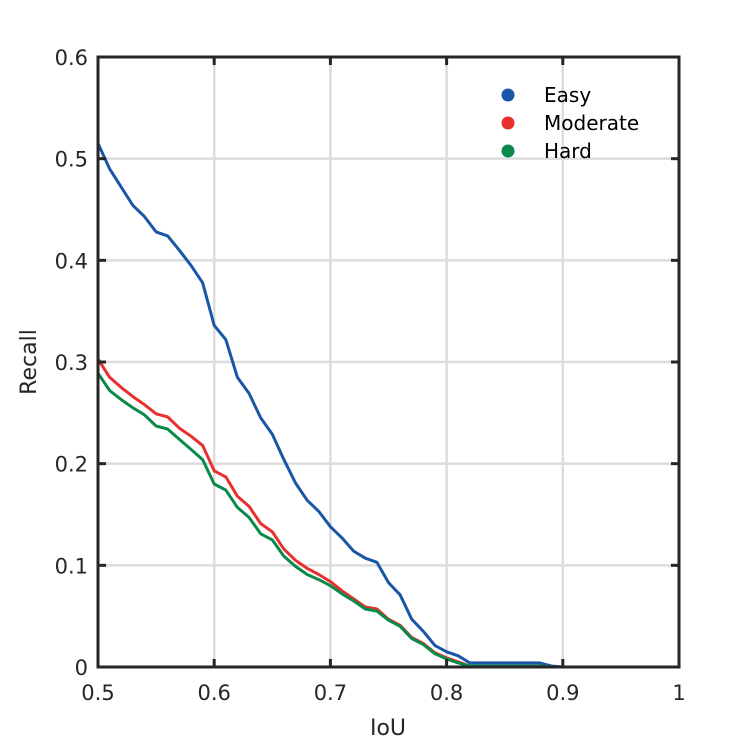  What do you see at coordinates (508, 95) in the screenshot?
I see `legend-marker-easy` at bounding box center [508, 95].